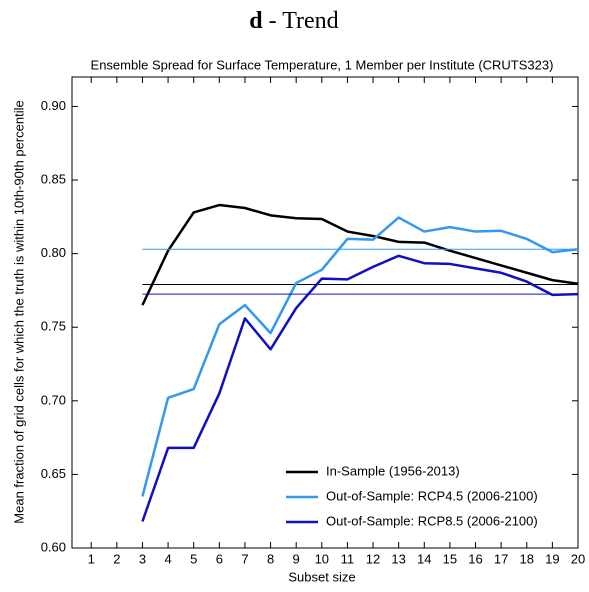  Describe the element at coordinates (53, 178) in the screenshot. I see `y-tick-label: 0.85` at that location.